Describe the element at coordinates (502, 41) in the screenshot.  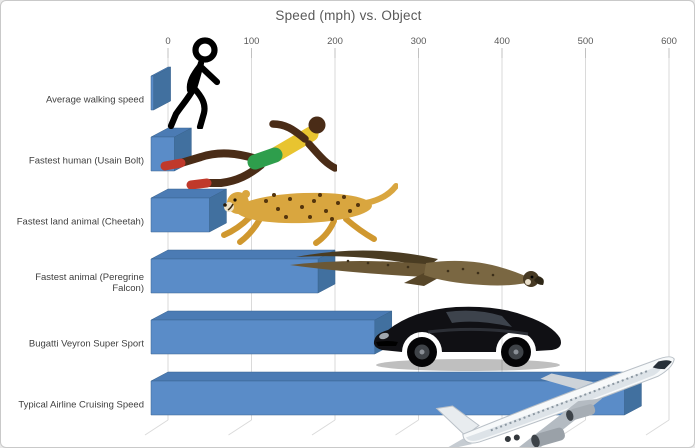
I see `x-tick-label: 400` at that location.